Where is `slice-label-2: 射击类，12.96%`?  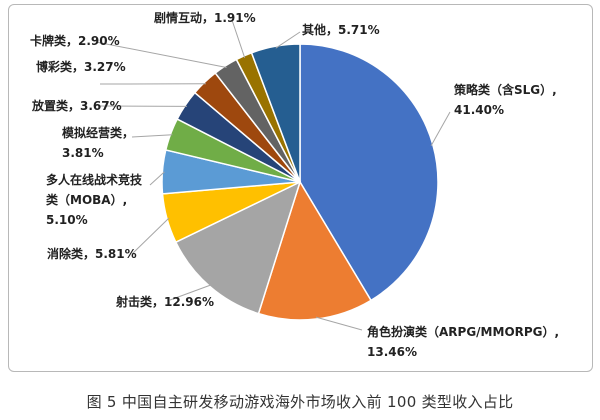
slice-label-2: 射击类，12.96% is located at coordinates (164, 301).